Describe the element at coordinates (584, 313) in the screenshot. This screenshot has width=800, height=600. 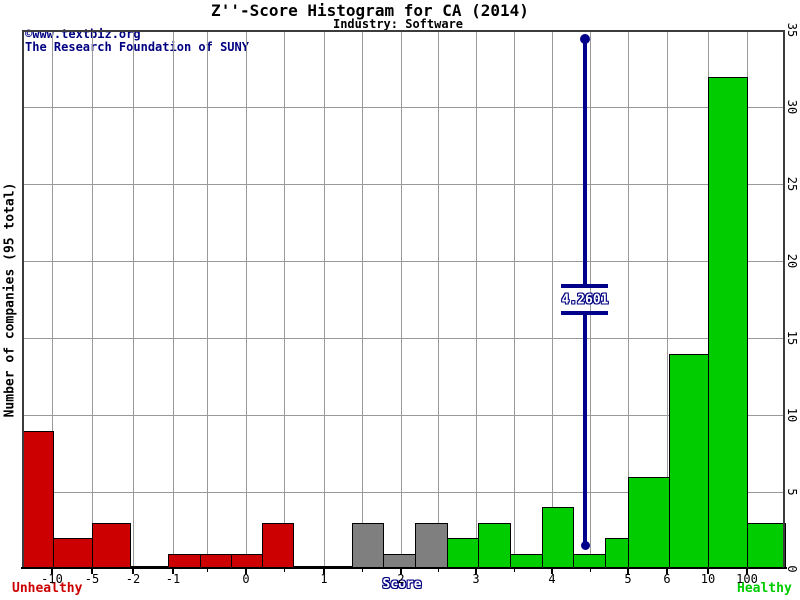
I see `marker-crossbar-bottom` at that location.